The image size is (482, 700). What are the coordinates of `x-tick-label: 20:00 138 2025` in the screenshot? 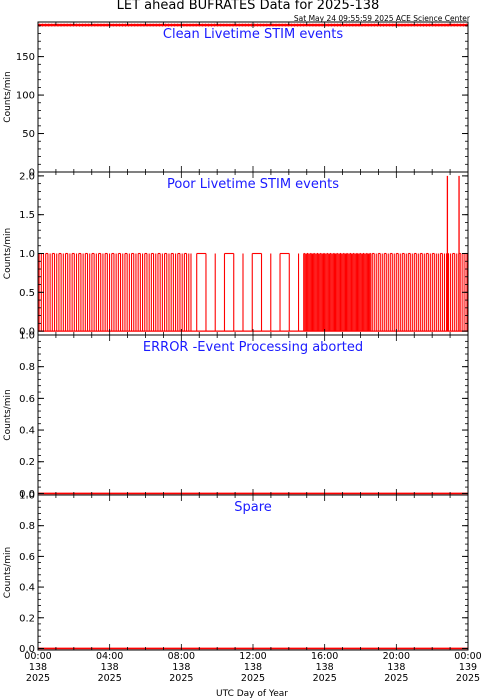 It's located at (396, 667).